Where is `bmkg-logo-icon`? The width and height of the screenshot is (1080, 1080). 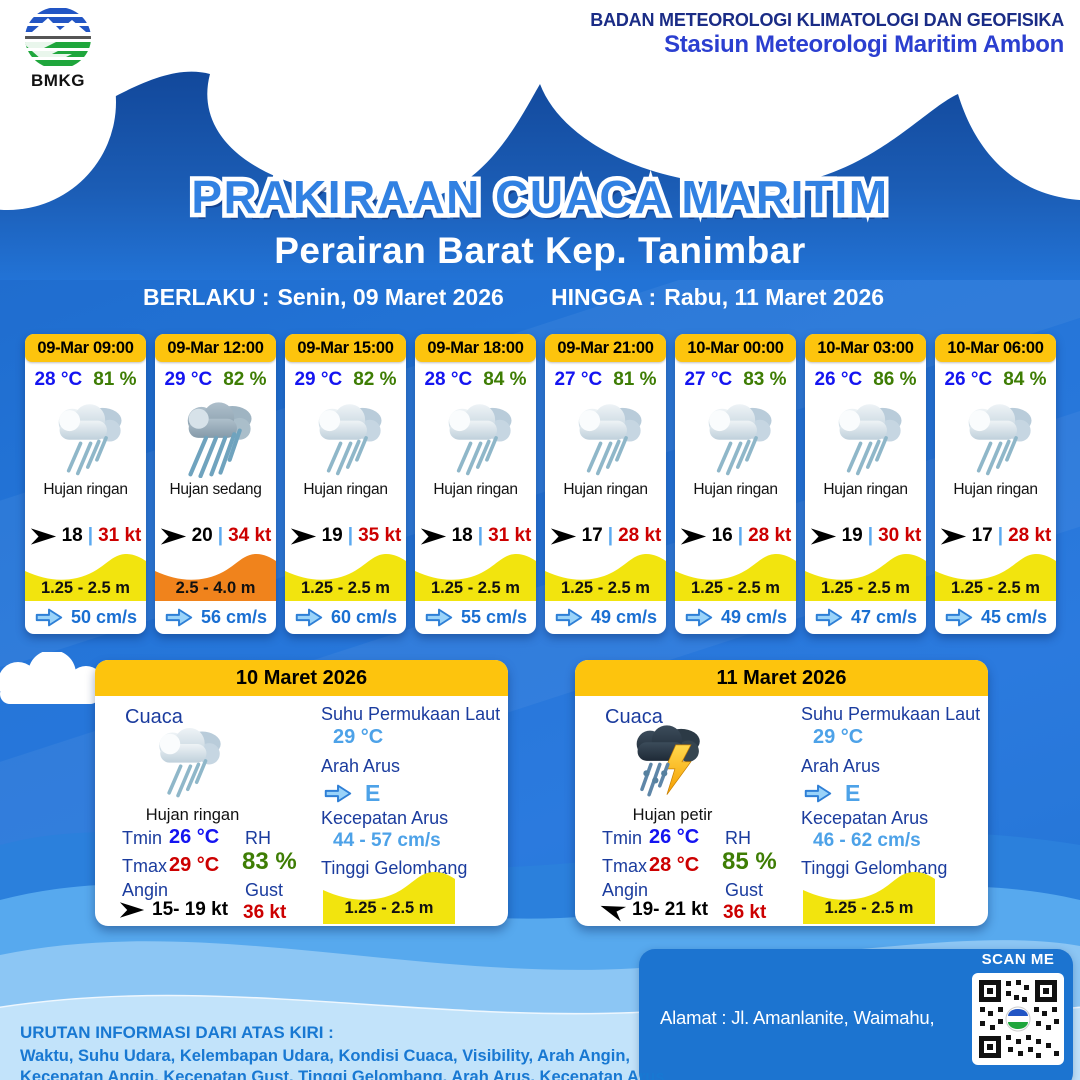 bmkg-logo-icon is located at coordinates (58, 38).